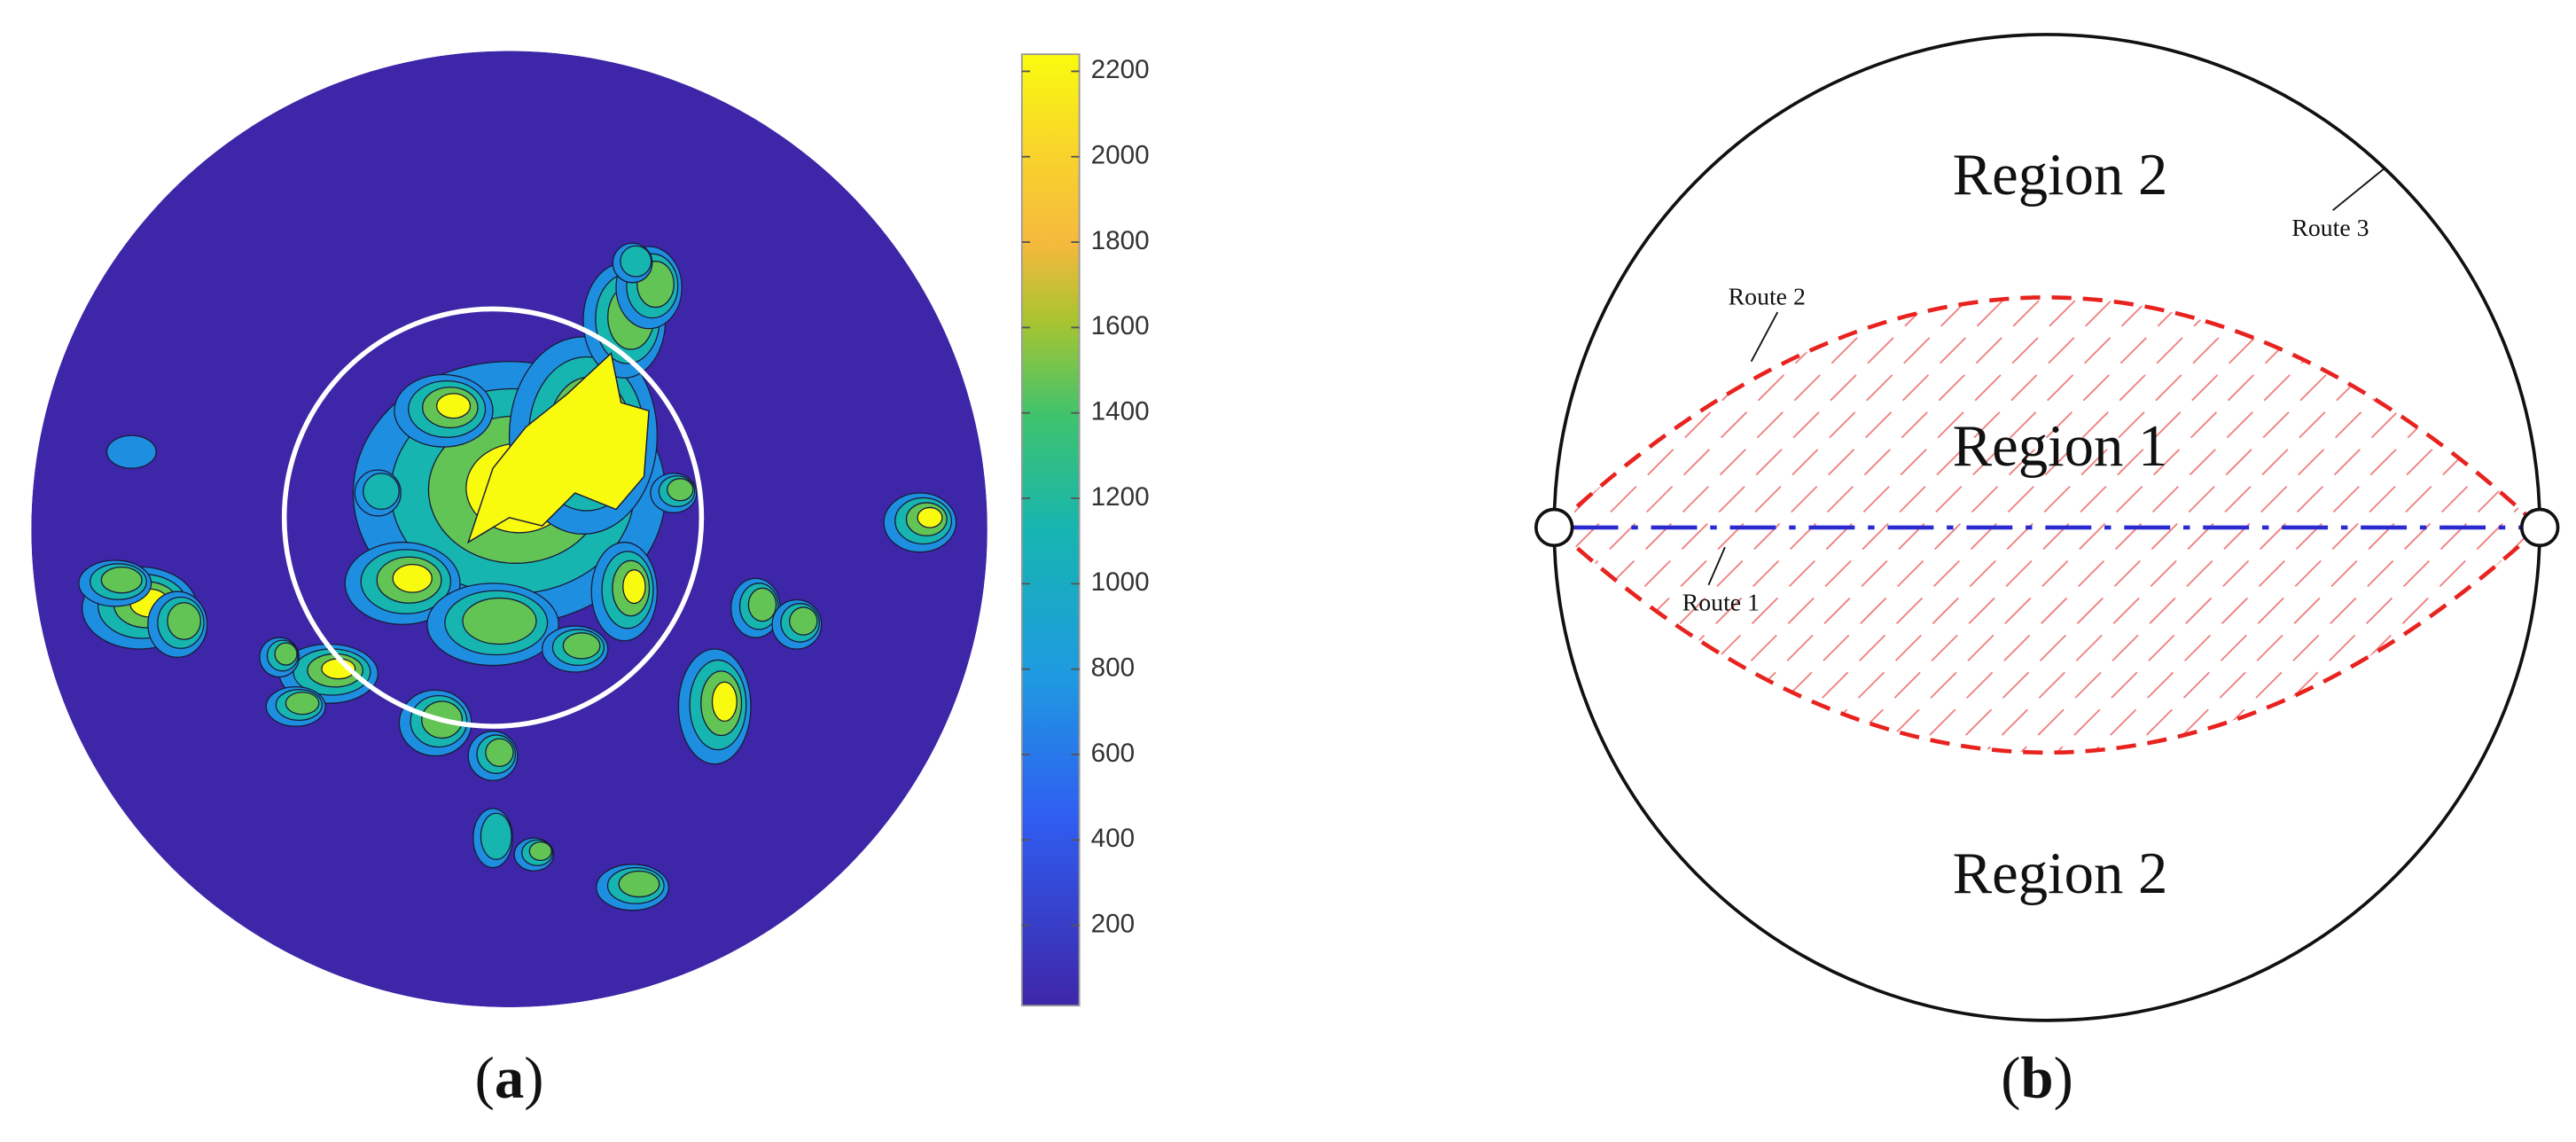  Describe the element at coordinates (1767, 297) in the screenshot. I see `route-label: Route 2` at that location.